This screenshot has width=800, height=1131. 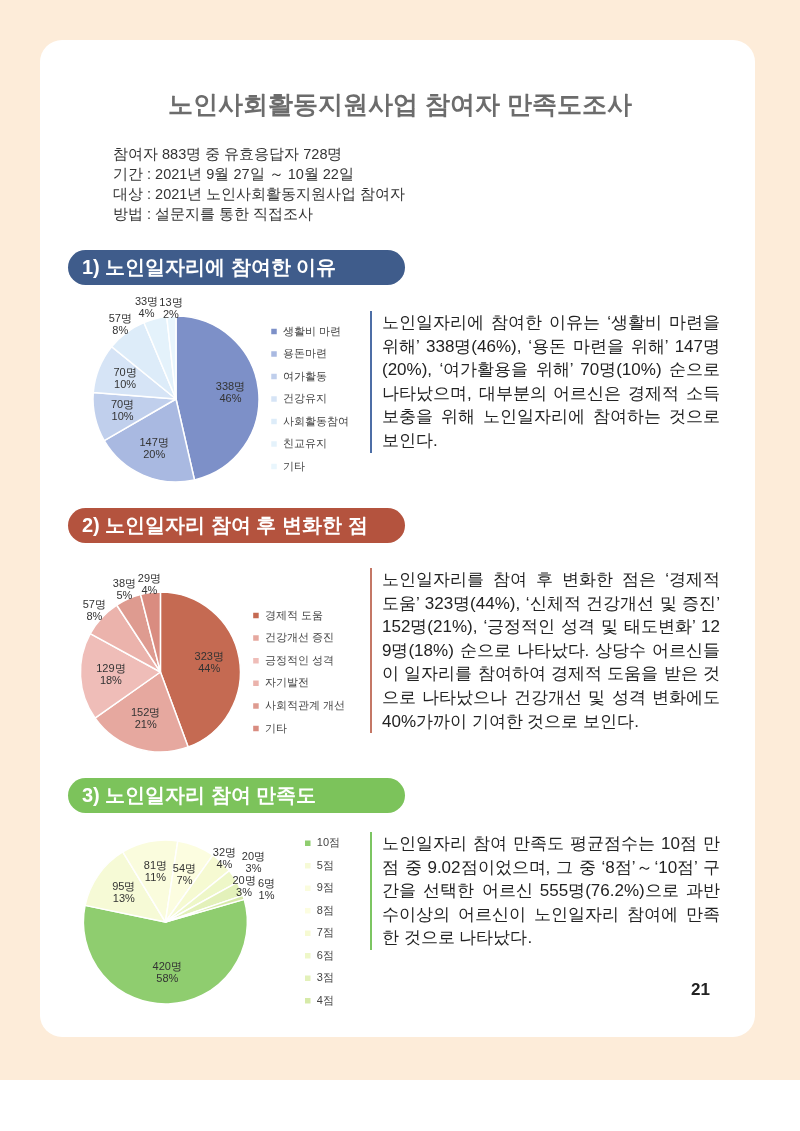 I want to click on legend-label: 3점, so click(x=325, y=977).